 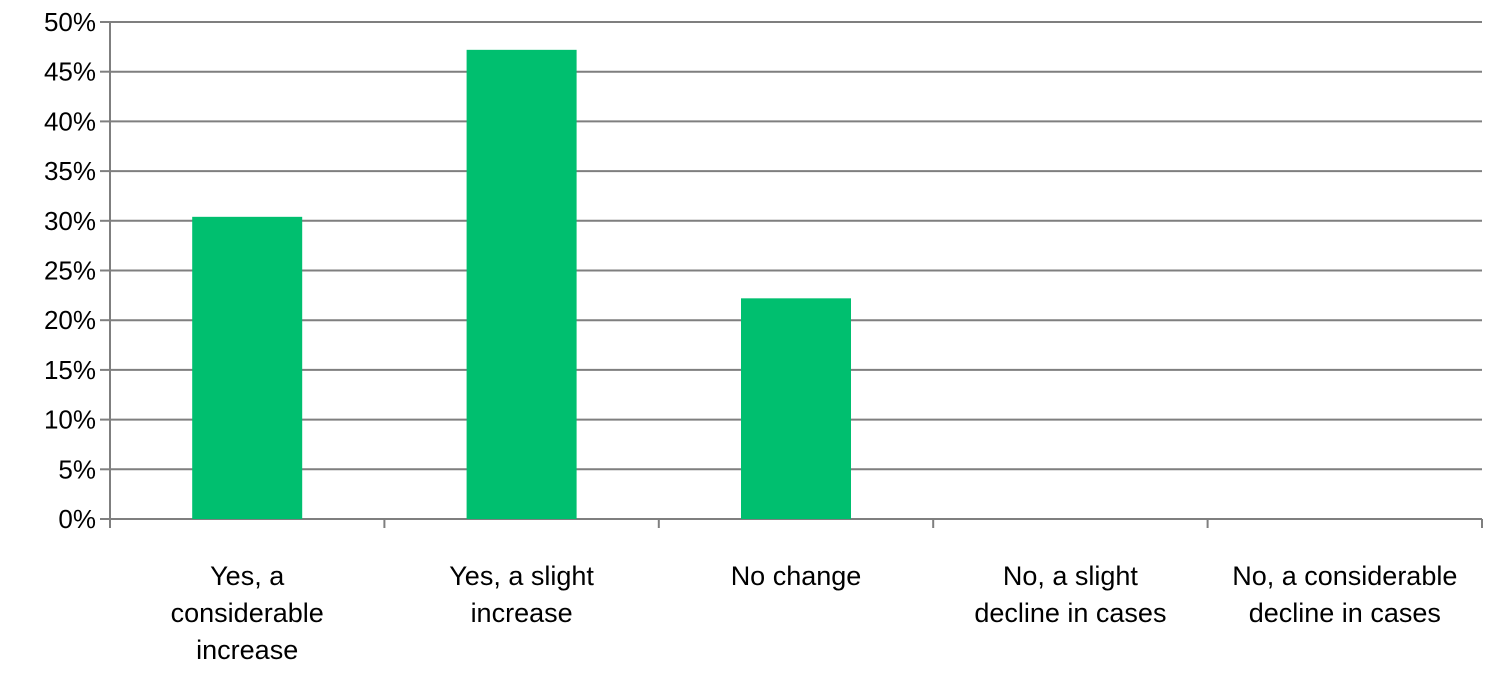 What do you see at coordinates (70, 72) in the screenshot?
I see `y-tick-label: 45%` at bounding box center [70, 72].